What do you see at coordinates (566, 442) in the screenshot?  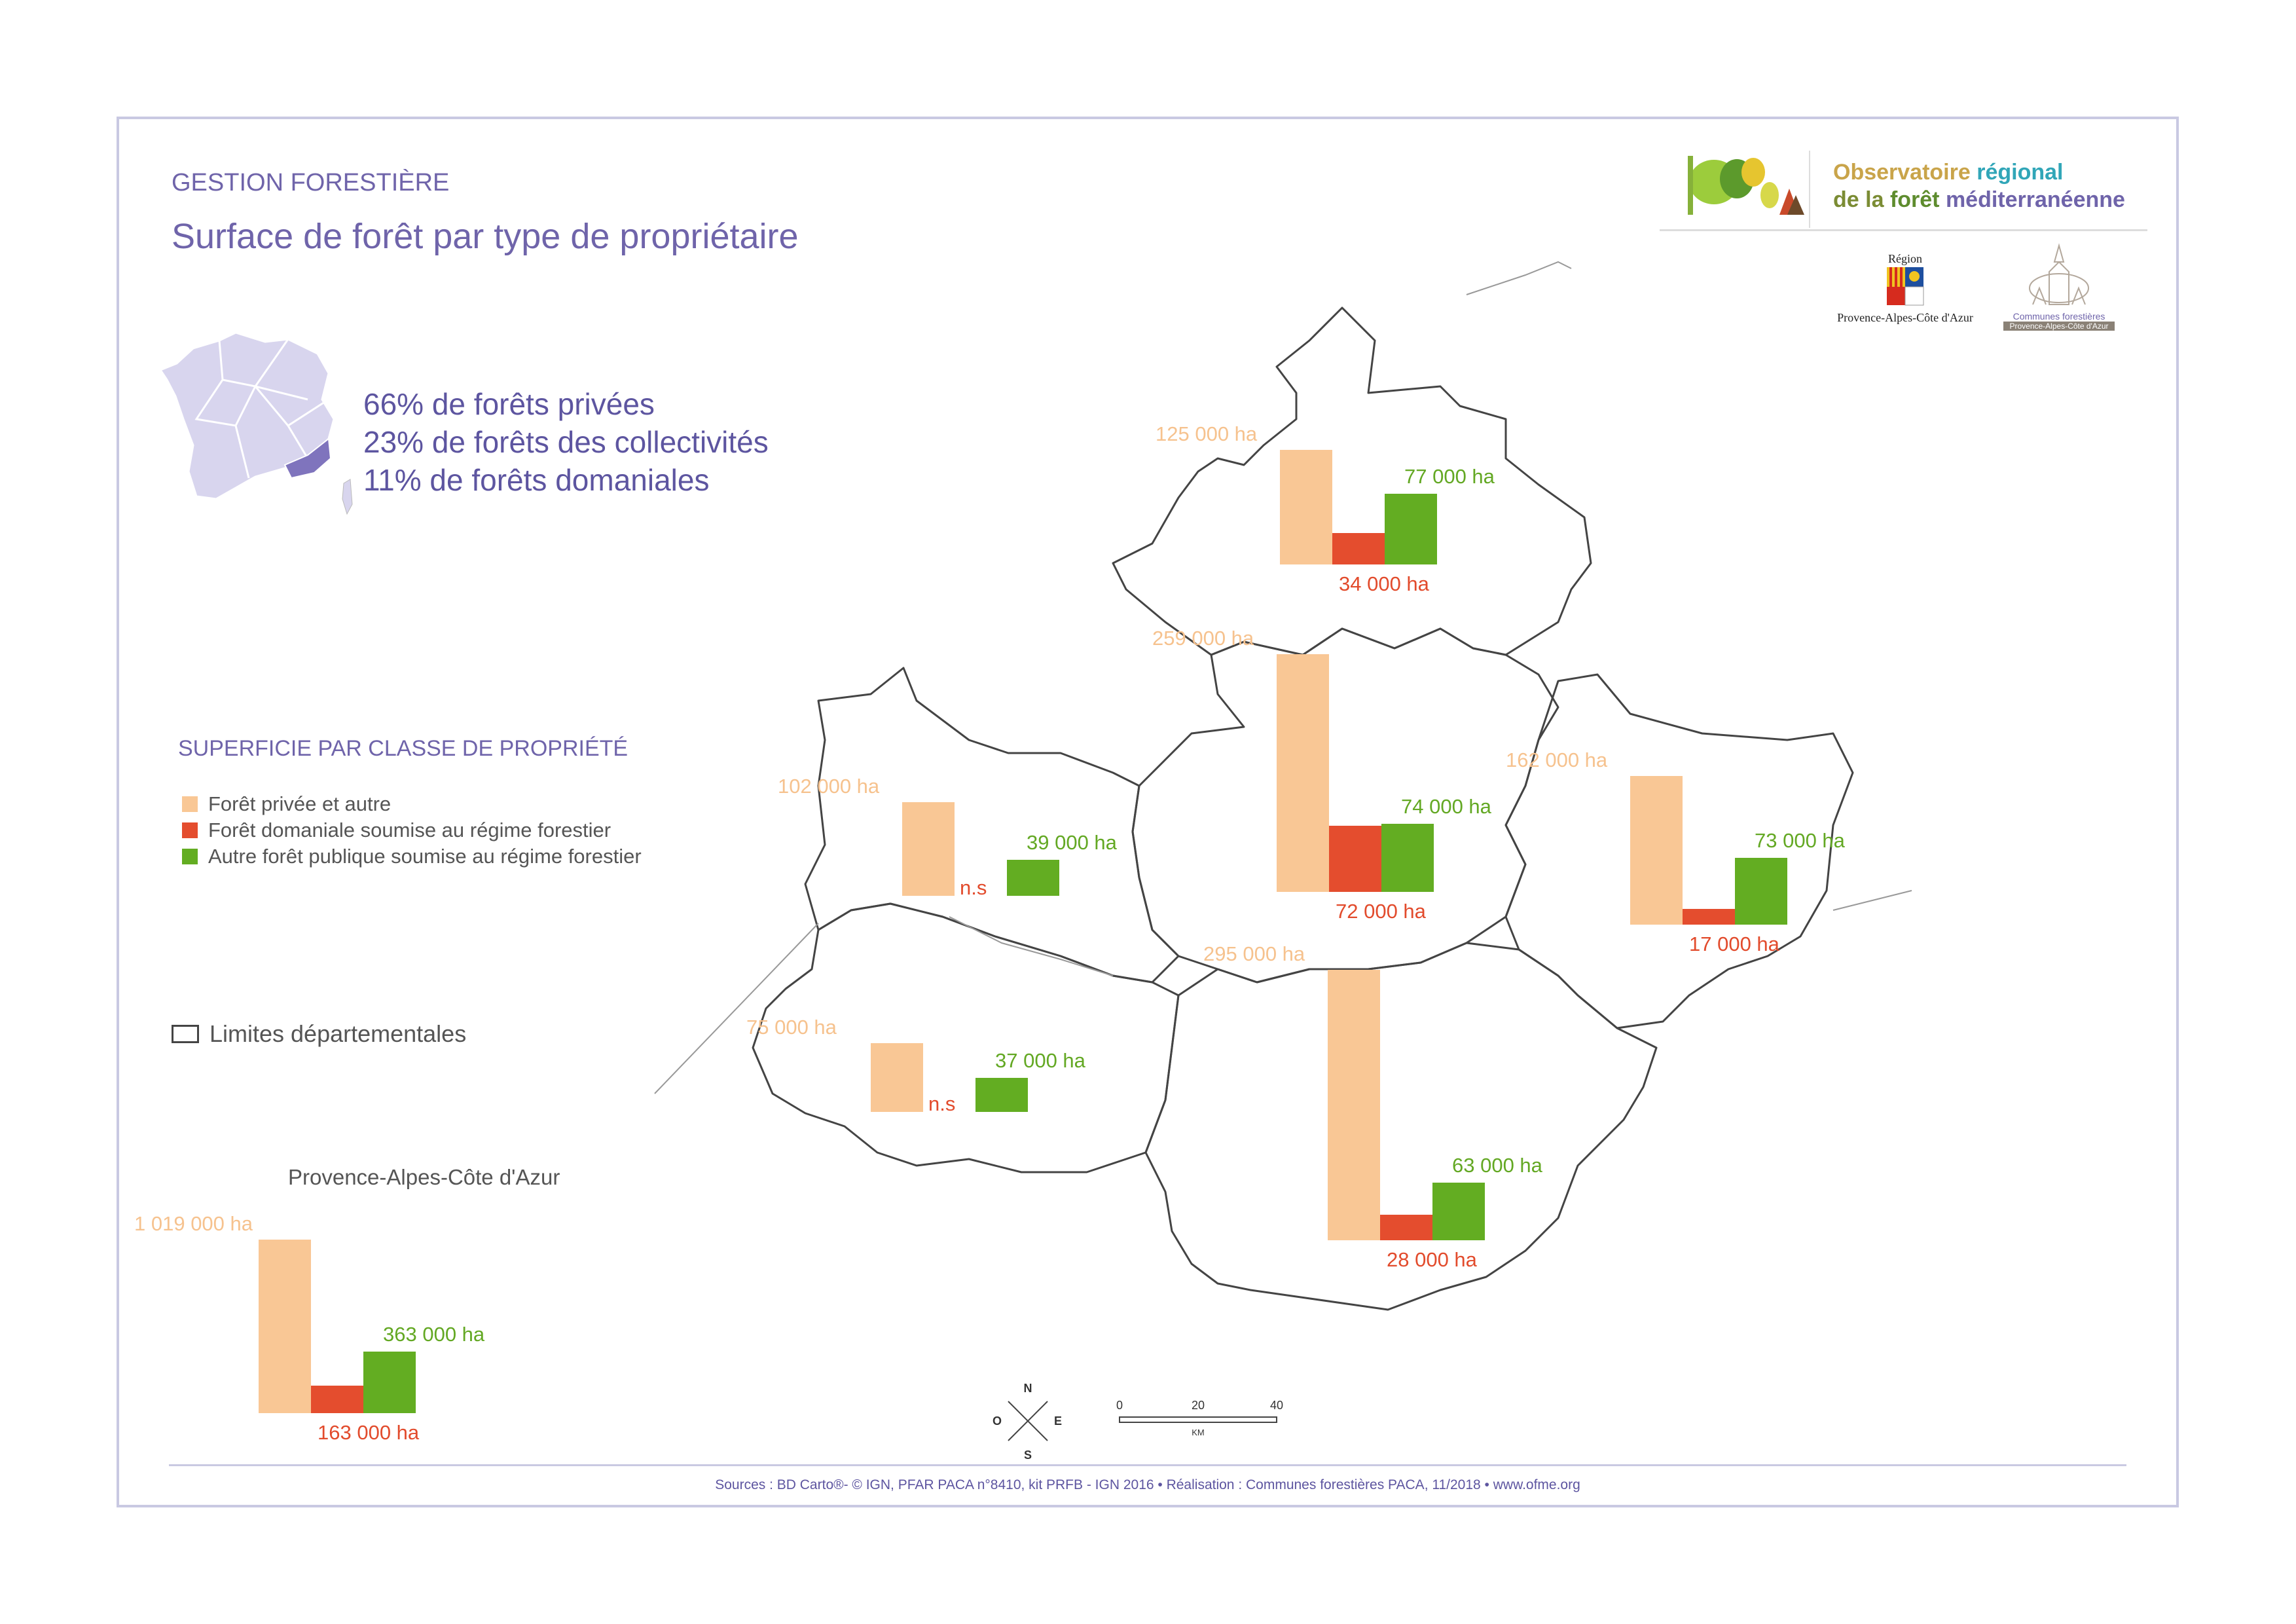 I see `stat-collectivities: 23% de forêts des collectivités` at bounding box center [566, 442].